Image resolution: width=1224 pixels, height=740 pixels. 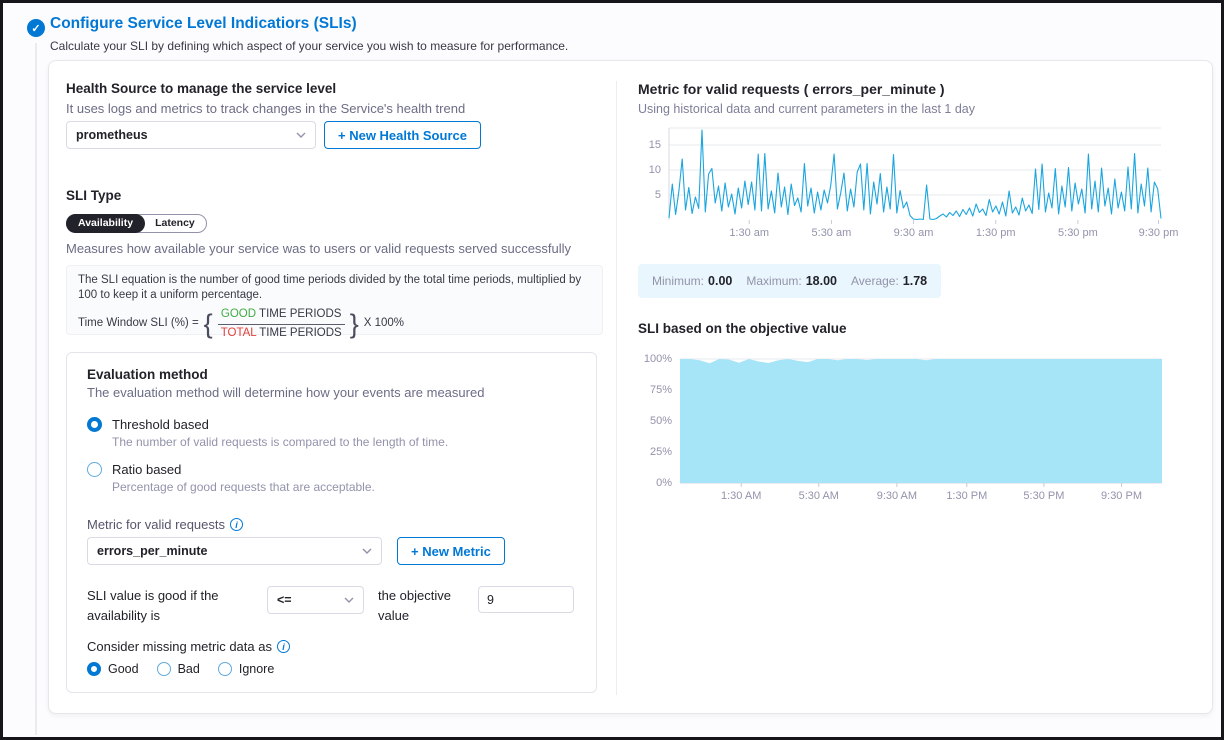 I want to click on y-axis-label: 100%, so click(x=657, y=359).